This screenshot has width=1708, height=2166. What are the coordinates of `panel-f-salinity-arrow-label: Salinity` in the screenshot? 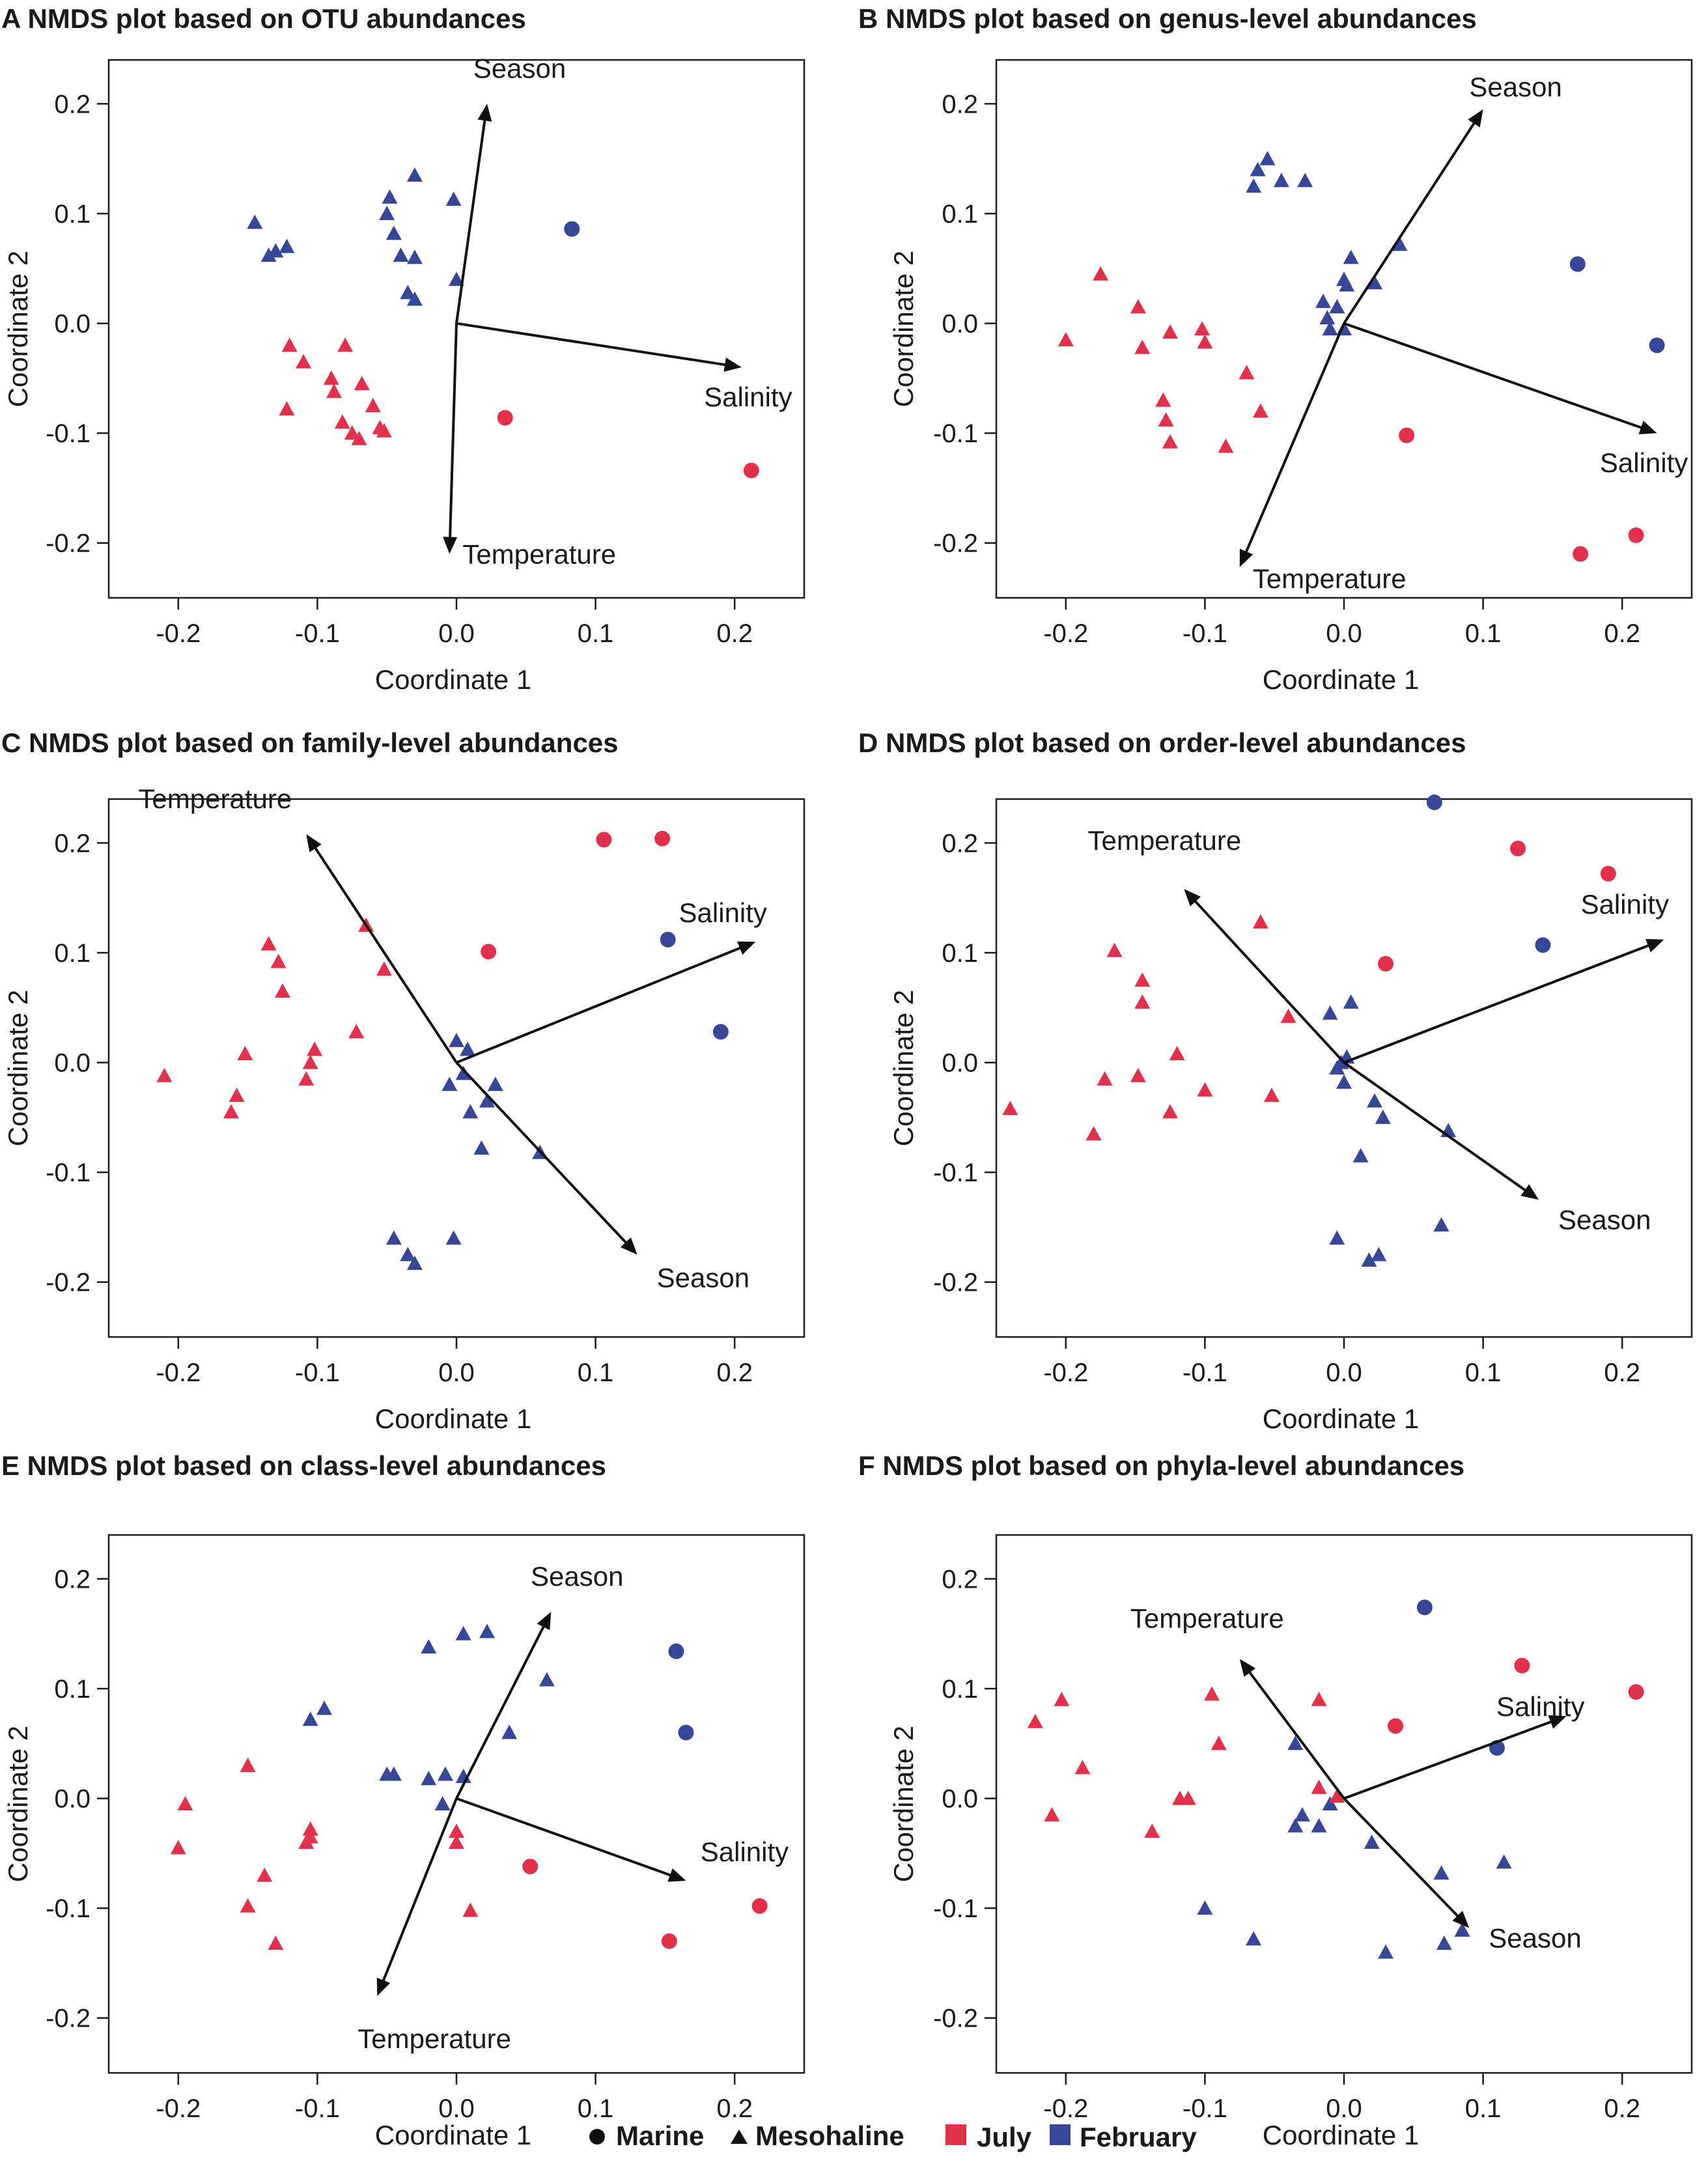 It's located at (1540, 1706).